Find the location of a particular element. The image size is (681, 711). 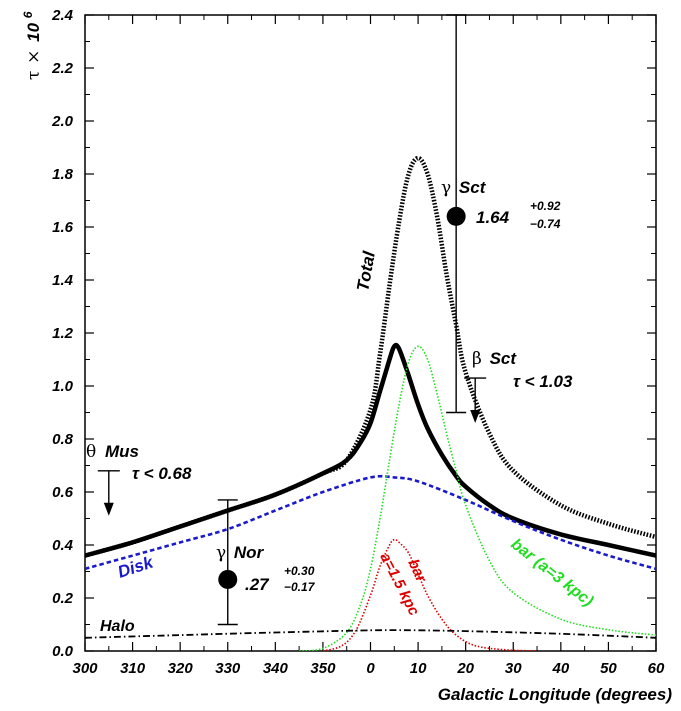

x-tick-label: 340 is located at coordinates (276, 668).